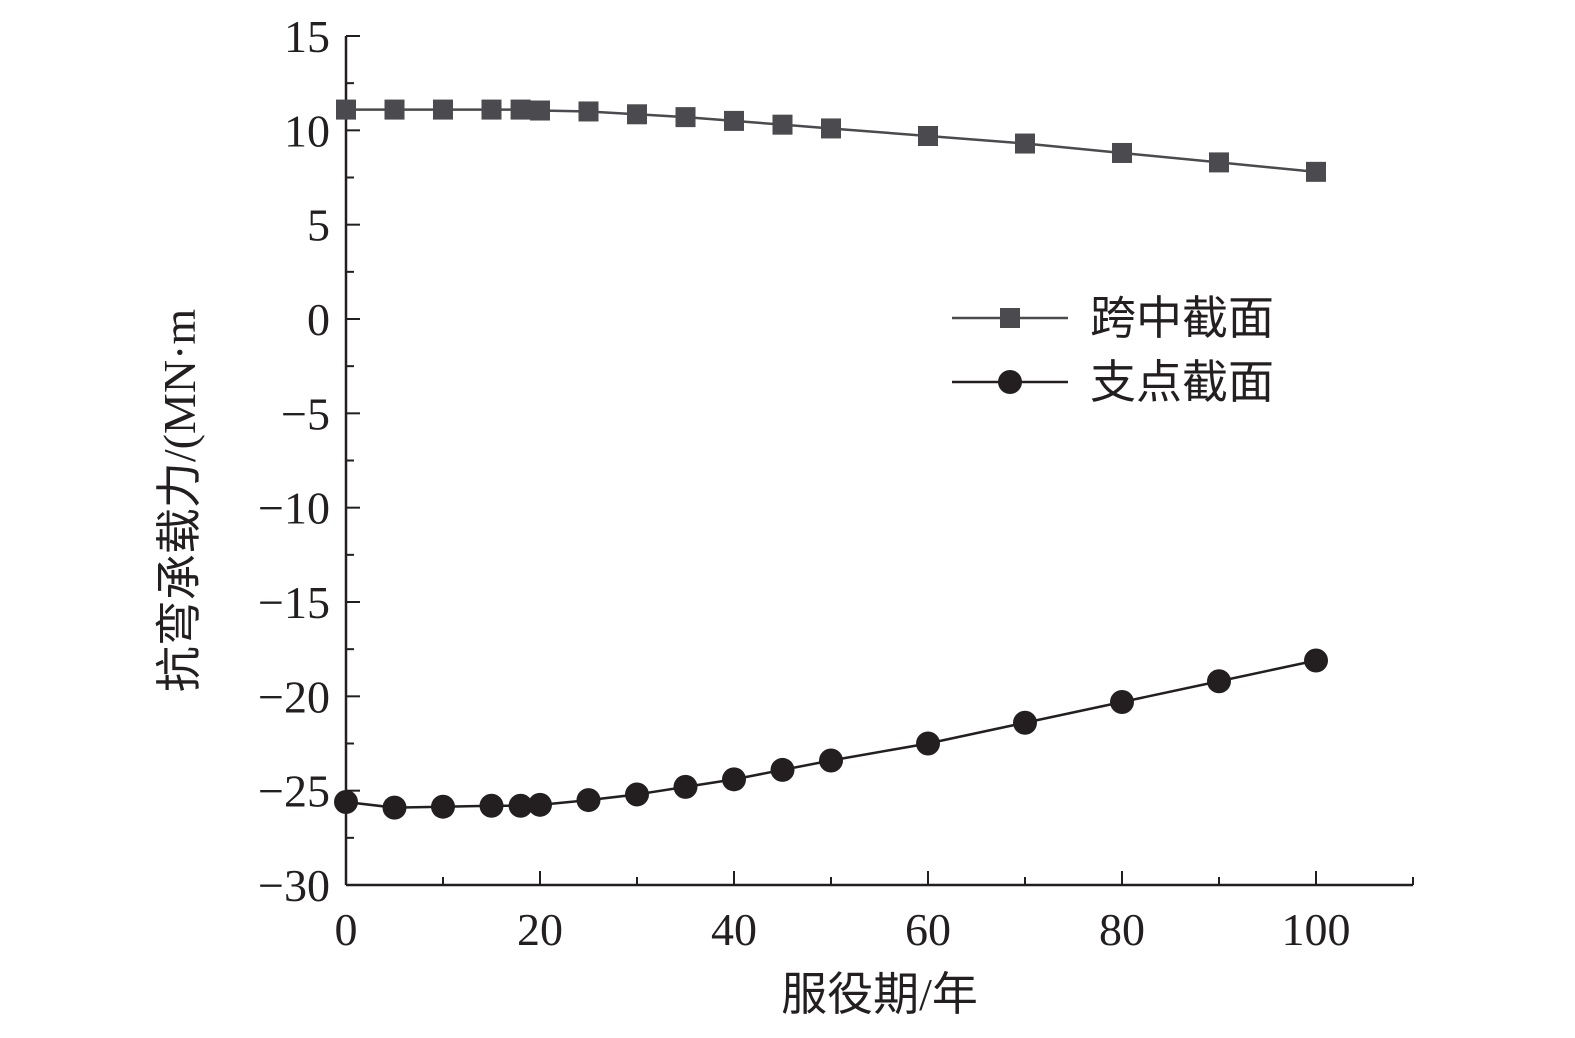  Describe the element at coordinates (294, 508) in the screenshot. I see `y-tick-label: −10` at that location.